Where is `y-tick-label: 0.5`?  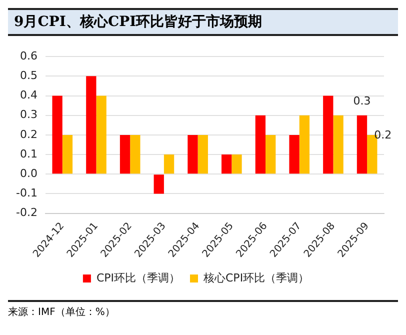 y-tick-label: 0.5 is located at coordinates (29, 75).